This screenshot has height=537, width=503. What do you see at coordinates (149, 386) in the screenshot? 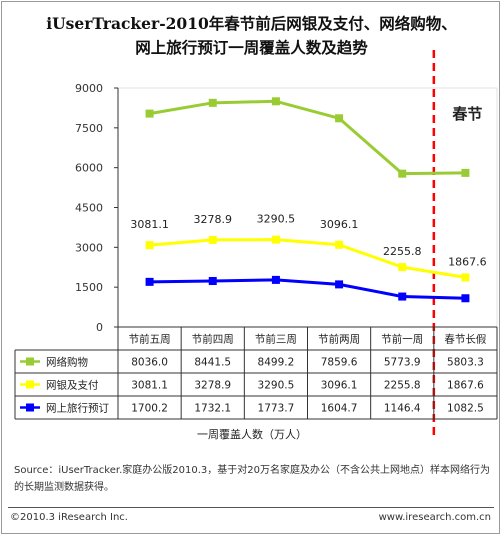
I see `table-value: 3081.1` at bounding box center [149, 386].